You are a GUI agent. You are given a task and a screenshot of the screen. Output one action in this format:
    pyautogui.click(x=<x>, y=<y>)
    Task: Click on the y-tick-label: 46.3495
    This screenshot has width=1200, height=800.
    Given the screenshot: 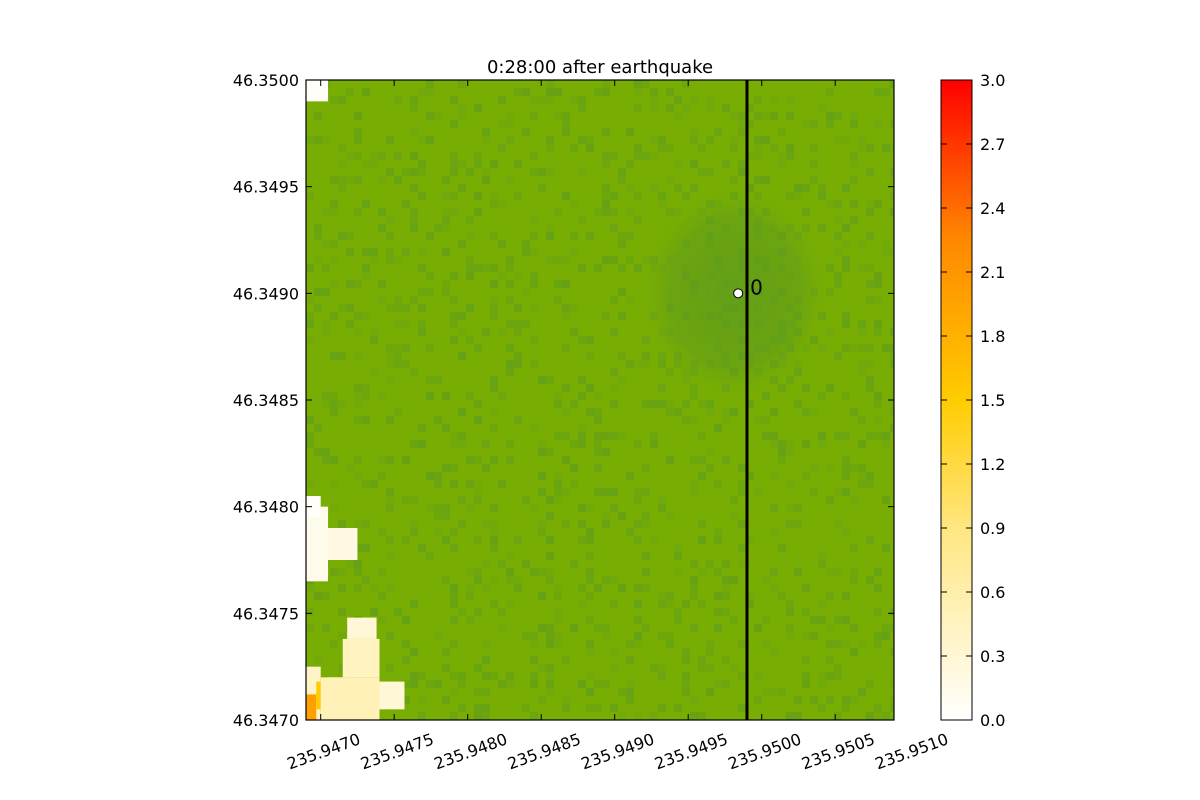 What is the action you would take?
    pyautogui.click(x=266, y=187)
    